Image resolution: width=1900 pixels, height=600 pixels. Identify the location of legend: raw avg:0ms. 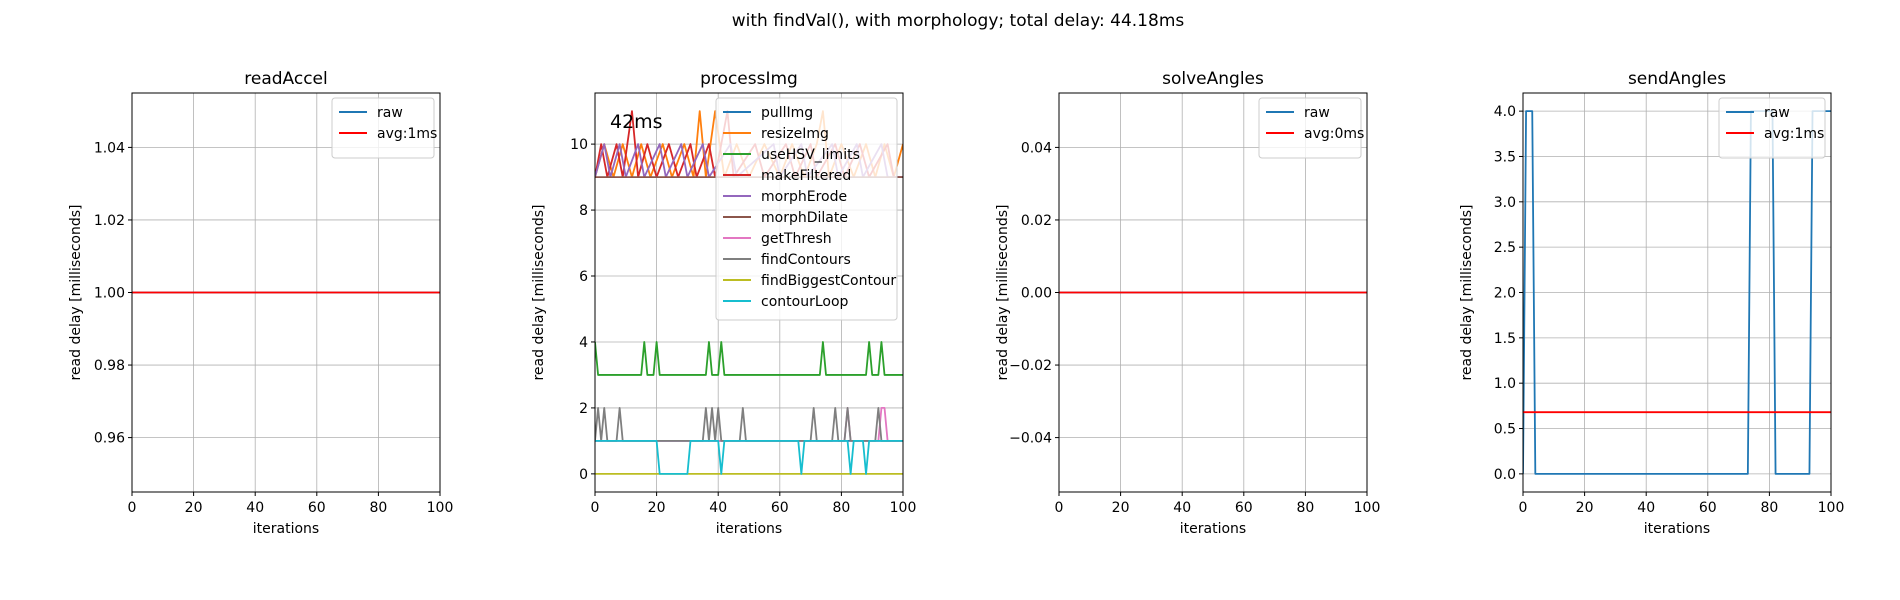
(1311, 128).